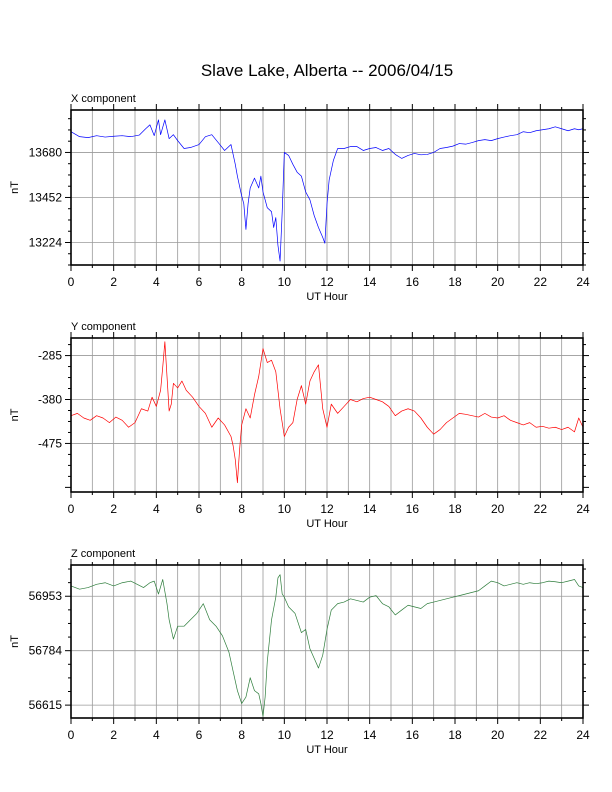  What do you see at coordinates (103, 327) in the screenshot?
I see `panel-label-y: Y component` at bounding box center [103, 327].